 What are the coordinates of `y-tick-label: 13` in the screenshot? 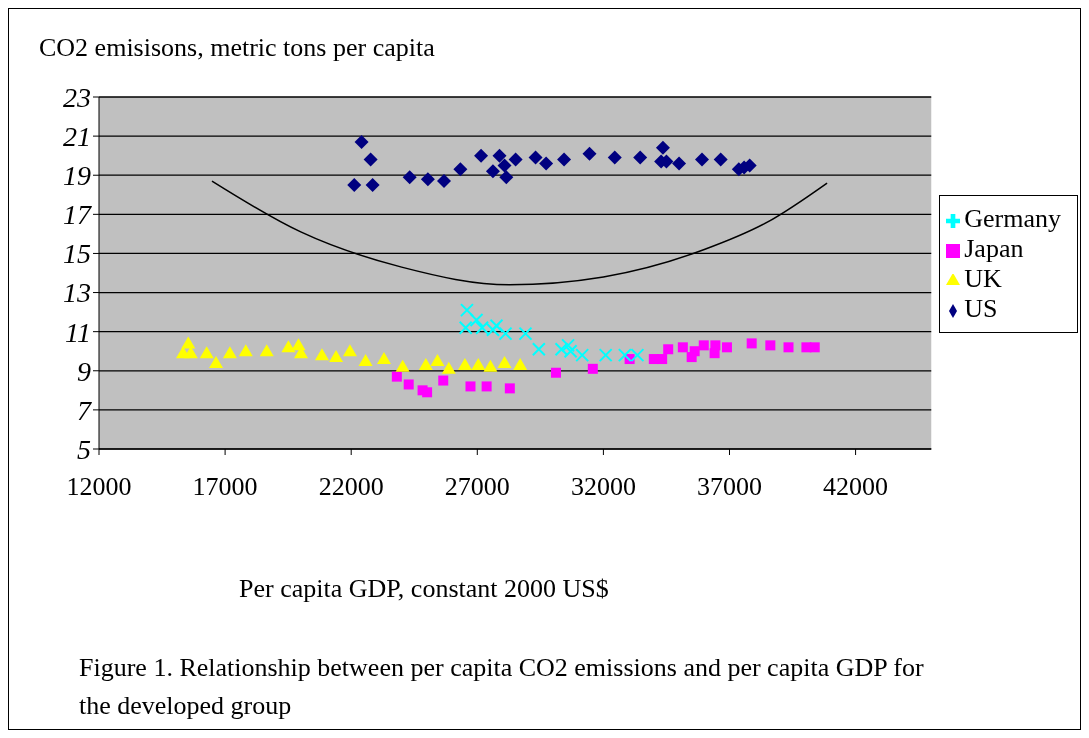 It's located at (77, 293).